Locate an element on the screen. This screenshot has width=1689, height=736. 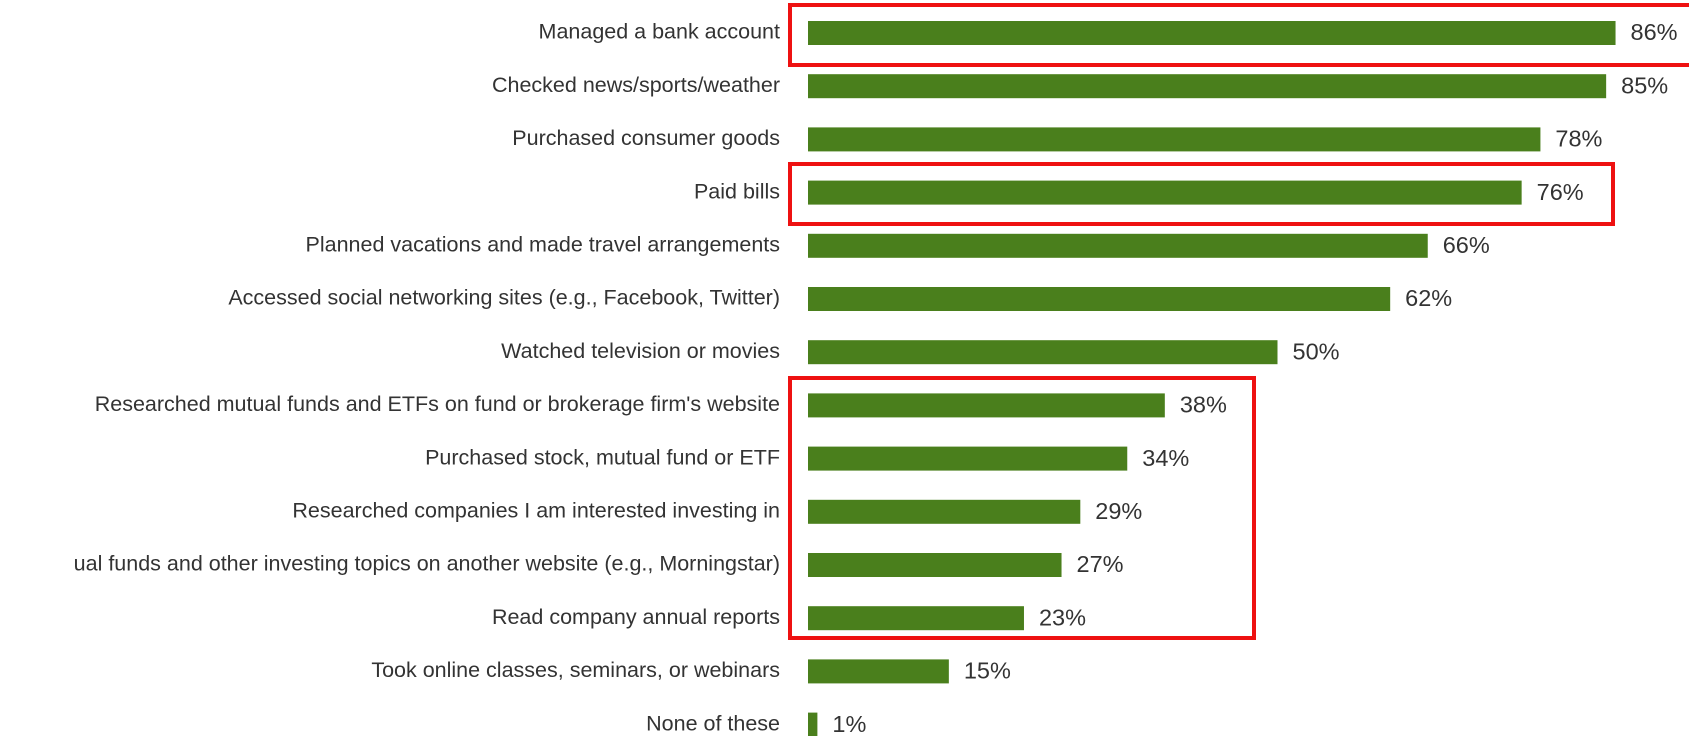
category-label: Watched television or movies is located at coordinates (640, 351).